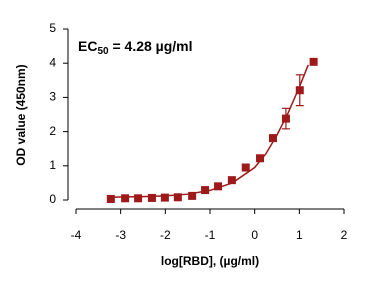 The width and height of the screenshot is (390, 282). I want to click on annotation-text: EC, so click(87, 46).